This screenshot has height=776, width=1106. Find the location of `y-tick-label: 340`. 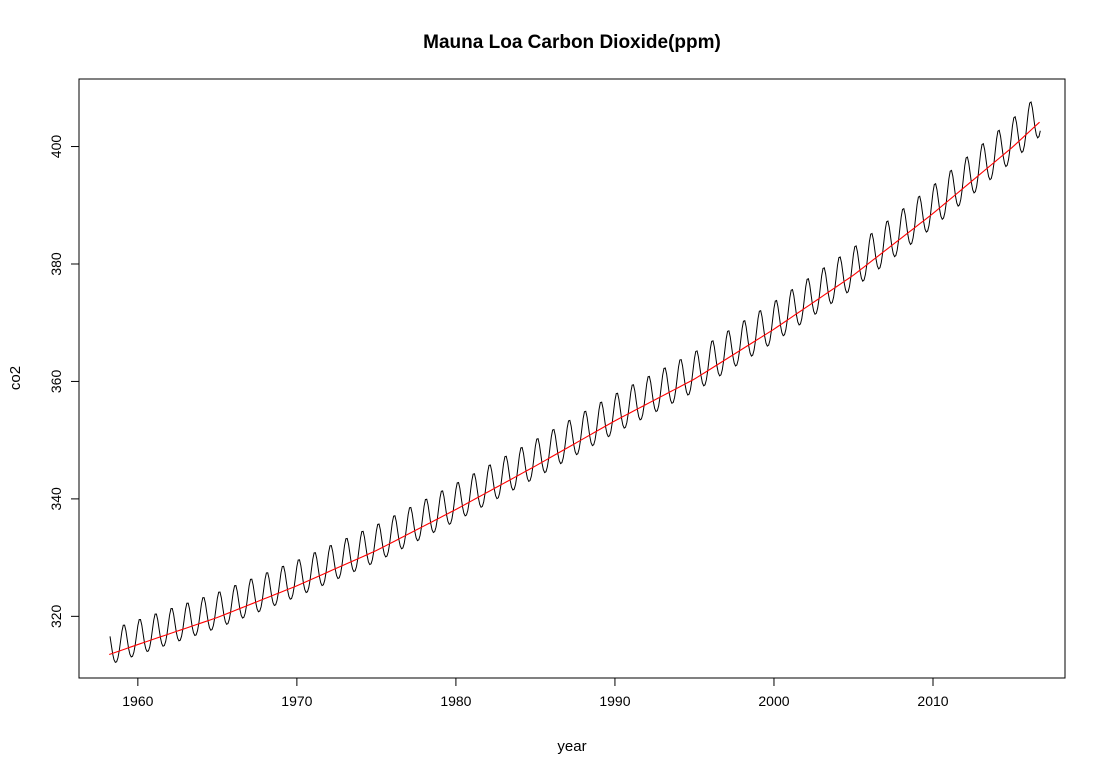

y-tick-label: 340 is located at coordinates (56, 499).